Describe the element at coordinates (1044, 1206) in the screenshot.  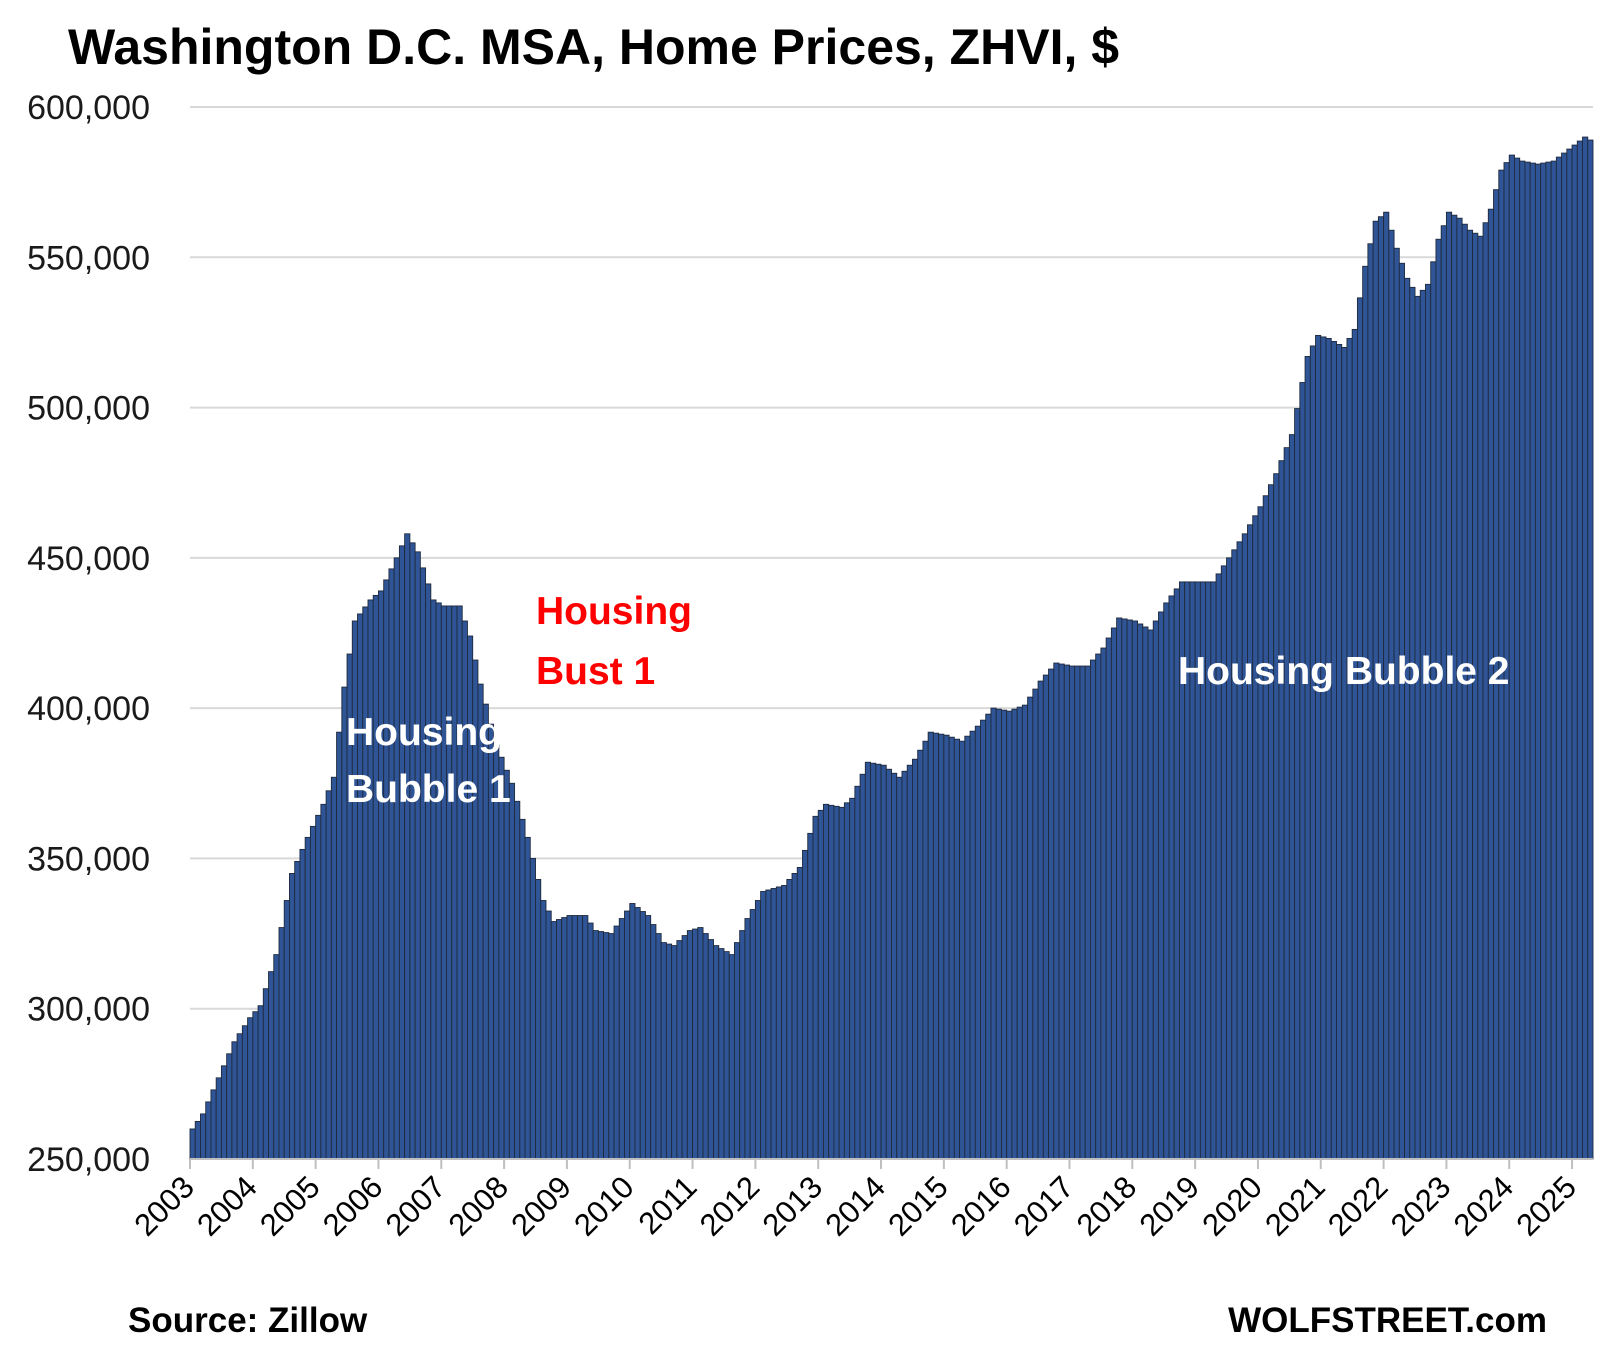
I see `x-tick-label: 2017` at that location.